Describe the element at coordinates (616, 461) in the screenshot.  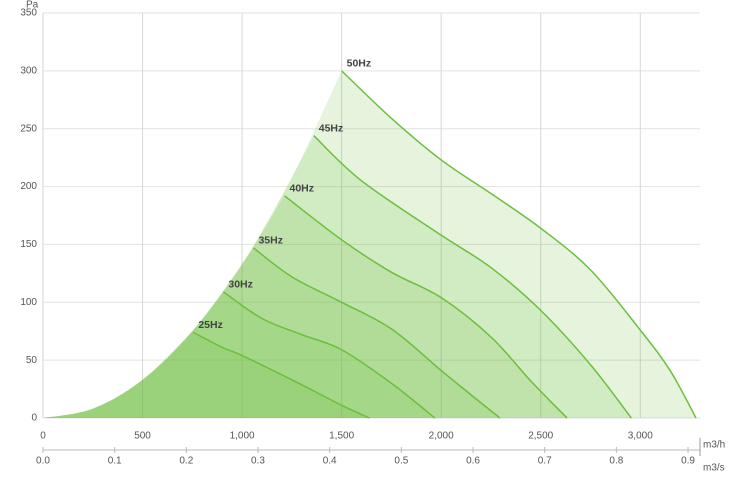
I see `x2-tick-label: 0.8` at that location.